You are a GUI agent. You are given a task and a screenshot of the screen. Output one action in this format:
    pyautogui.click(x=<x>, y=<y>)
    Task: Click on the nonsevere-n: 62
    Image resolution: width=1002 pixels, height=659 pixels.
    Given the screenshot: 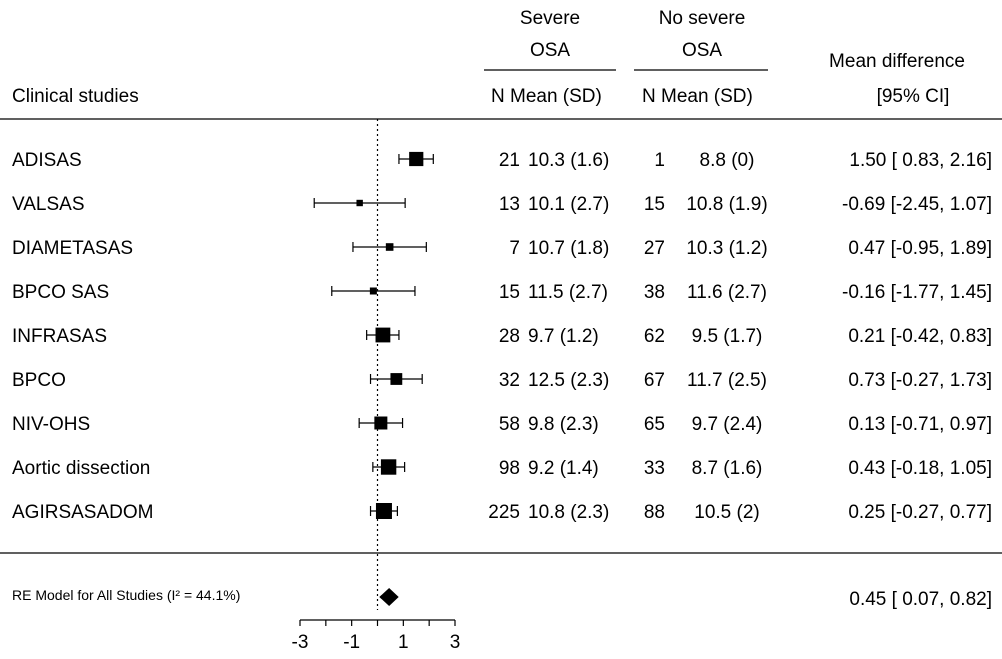 What is the action you would take?
    pyautogui.click(x=654, y=336)
    